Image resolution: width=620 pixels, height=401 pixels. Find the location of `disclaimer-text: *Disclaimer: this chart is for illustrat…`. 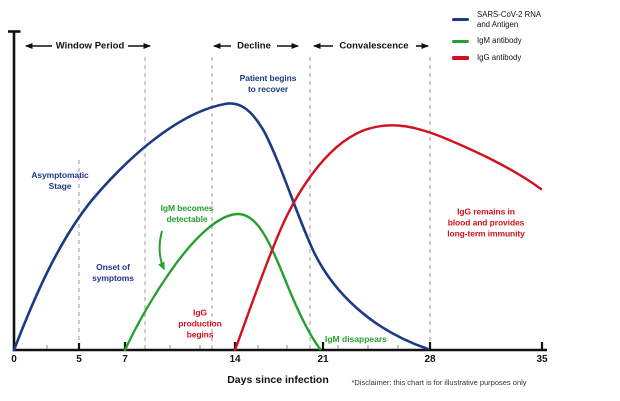

disclaimer-text: *Disclaimer: this chart is for illustrat… is located at coordinates (439, 382).